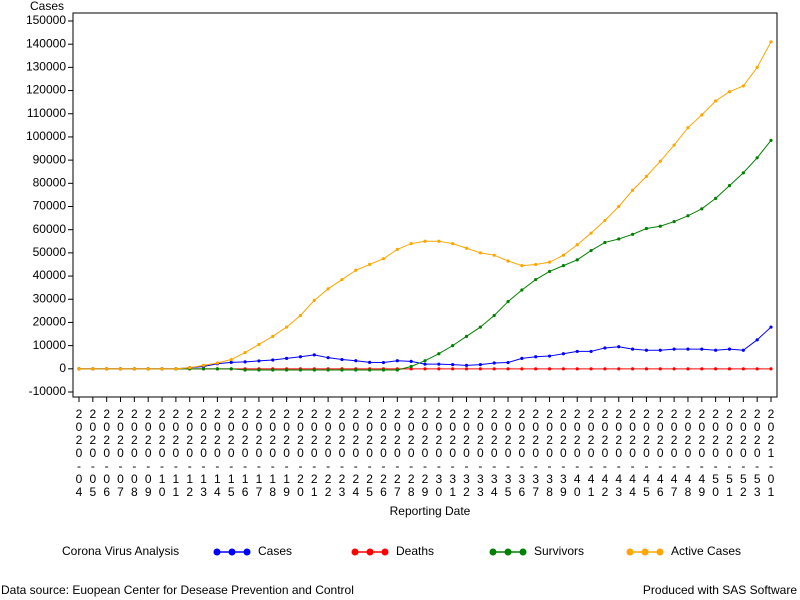 The image size is (800, 600). Describe the element at coordinates (47, 6) in the screenshot. I see `y-axis-title: Cases` at that location.